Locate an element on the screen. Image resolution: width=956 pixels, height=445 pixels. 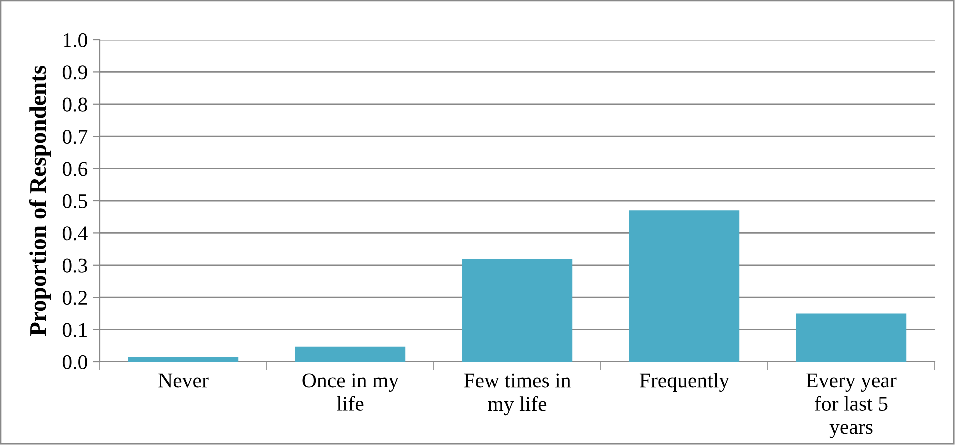
y-tick-label: 0.4 is located at coordinates (75, 233).